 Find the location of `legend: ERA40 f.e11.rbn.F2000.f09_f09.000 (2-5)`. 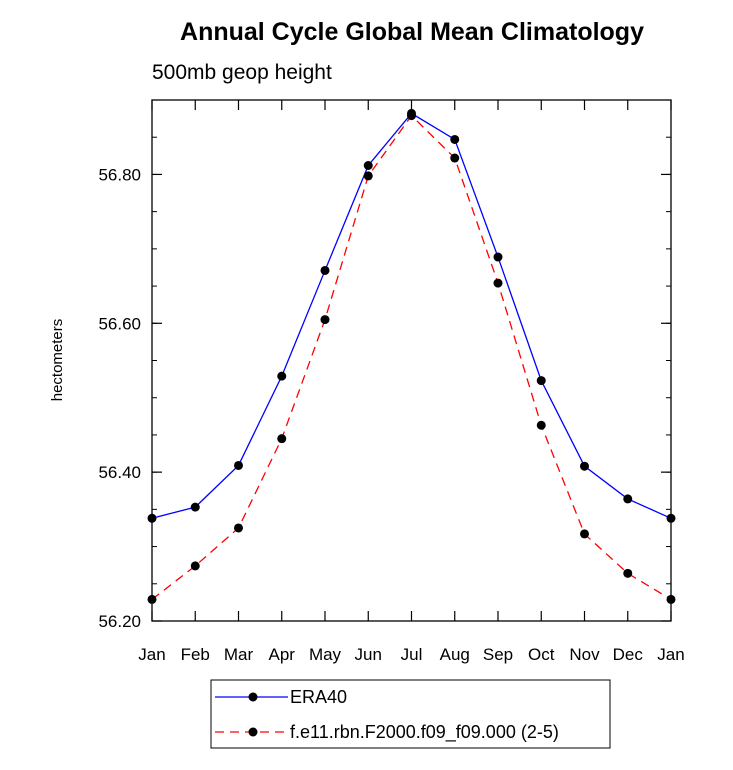

legend: ERA40 f.e11.rbn.F2000.f09_f09.000 (2-5) is located at coordinates (410, 714).